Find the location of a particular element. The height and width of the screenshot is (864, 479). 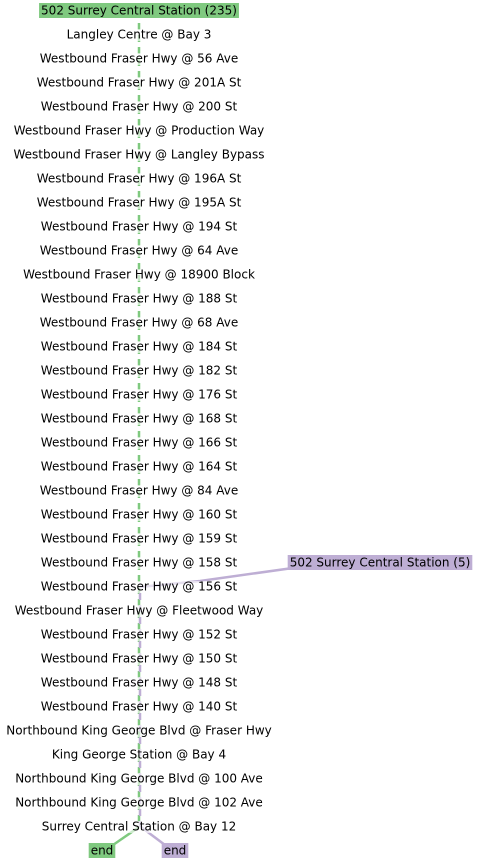

stop-label: King George Station @ Bay 4 is located at coordinates (139, 755).